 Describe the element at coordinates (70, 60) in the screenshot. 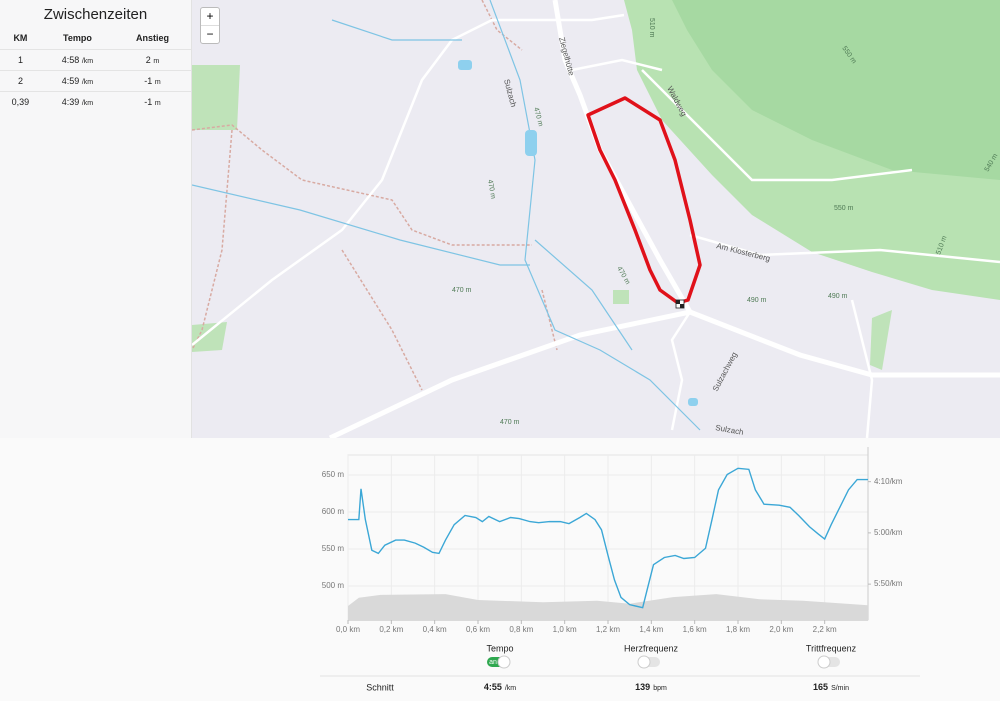

I see `tempo-value: 4:58` at that location.